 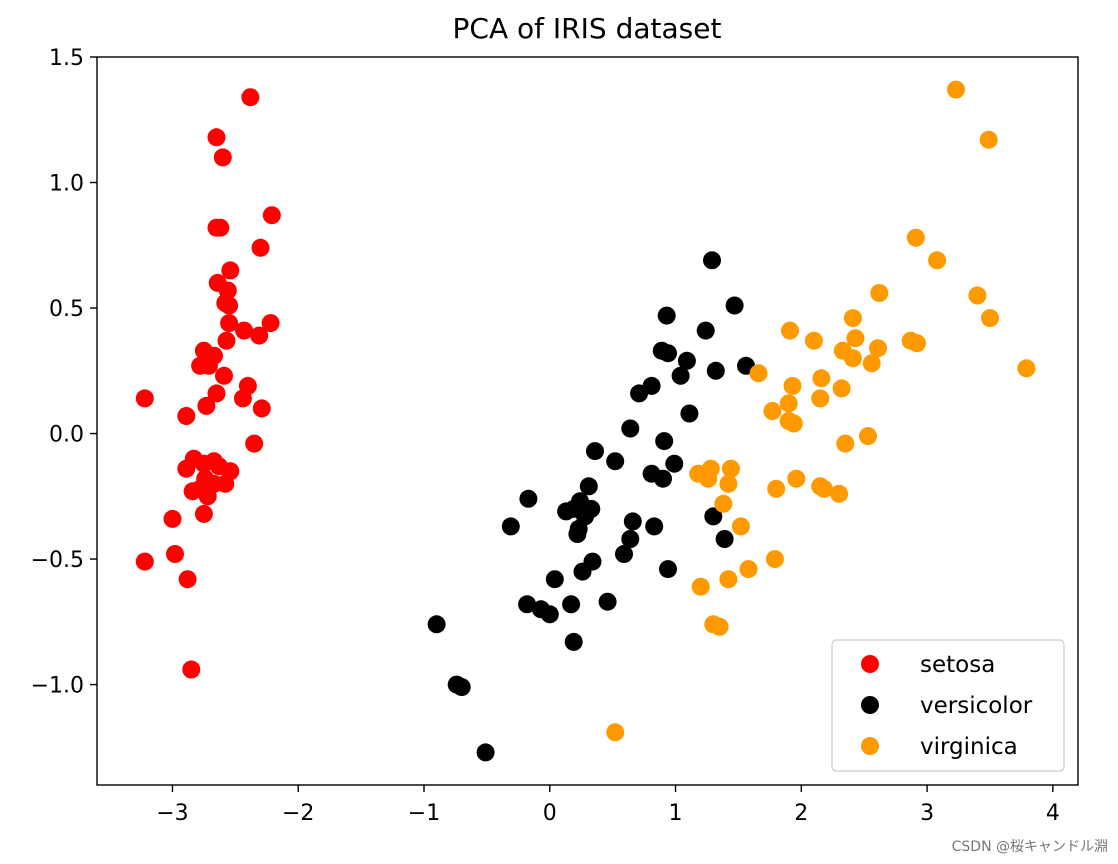 I want to click on x-tick-label: 0, so click(x=550, y=813).